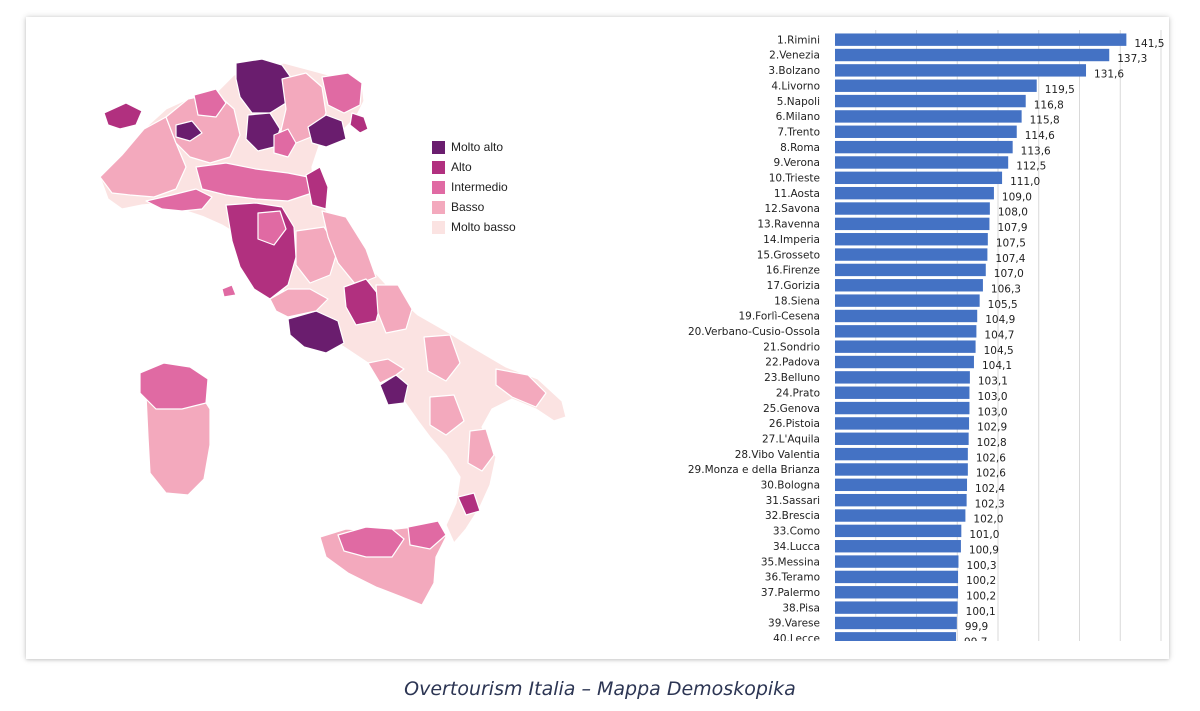 The image size is (1200, 711). I want to click on category-label: 30.Bologna, so click(790, 486).